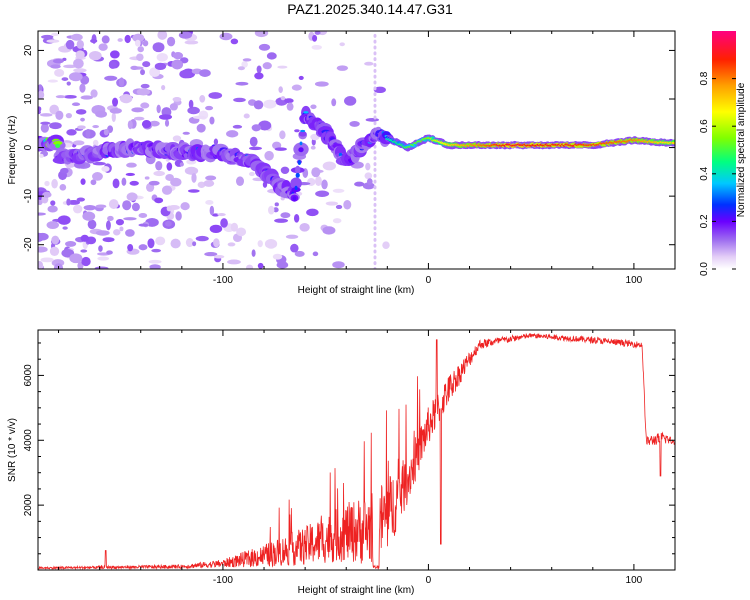 The image size is (750, 600). Describe the element at coordinates (741, 149) in the screenshot. I see `colorbar-label: Normalized spectral amplitude` at that location.